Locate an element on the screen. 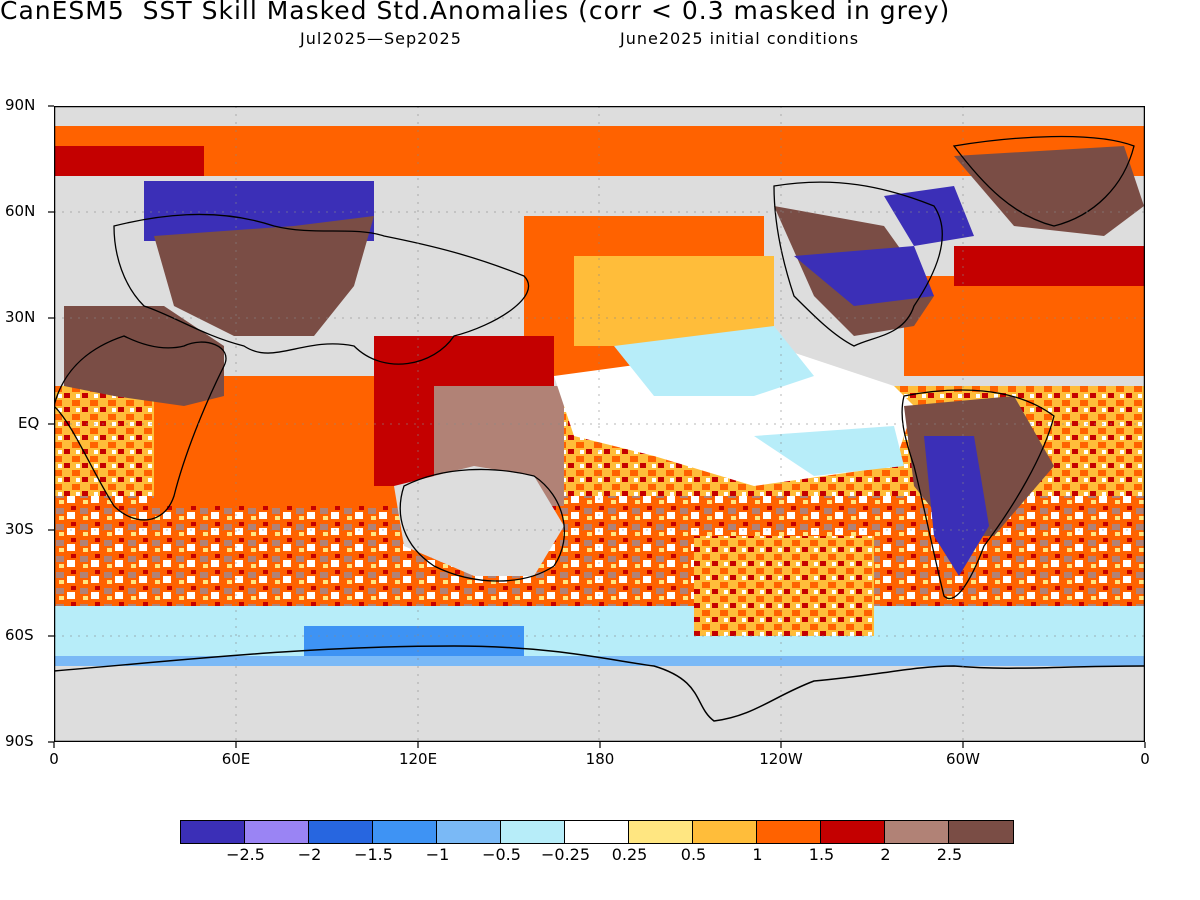  africa-saudi-region is located at coordinates (144, 356).